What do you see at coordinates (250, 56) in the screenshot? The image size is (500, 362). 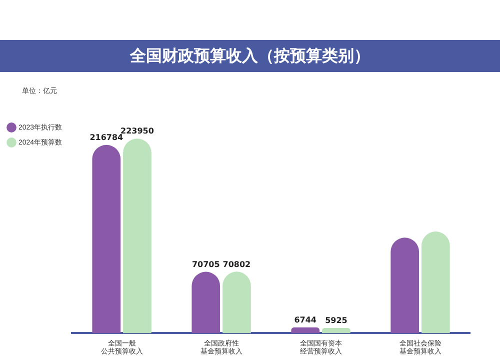 I see `chart-title: 全国财政预算收入（按预算类别）` at bounding box center [250, 56].